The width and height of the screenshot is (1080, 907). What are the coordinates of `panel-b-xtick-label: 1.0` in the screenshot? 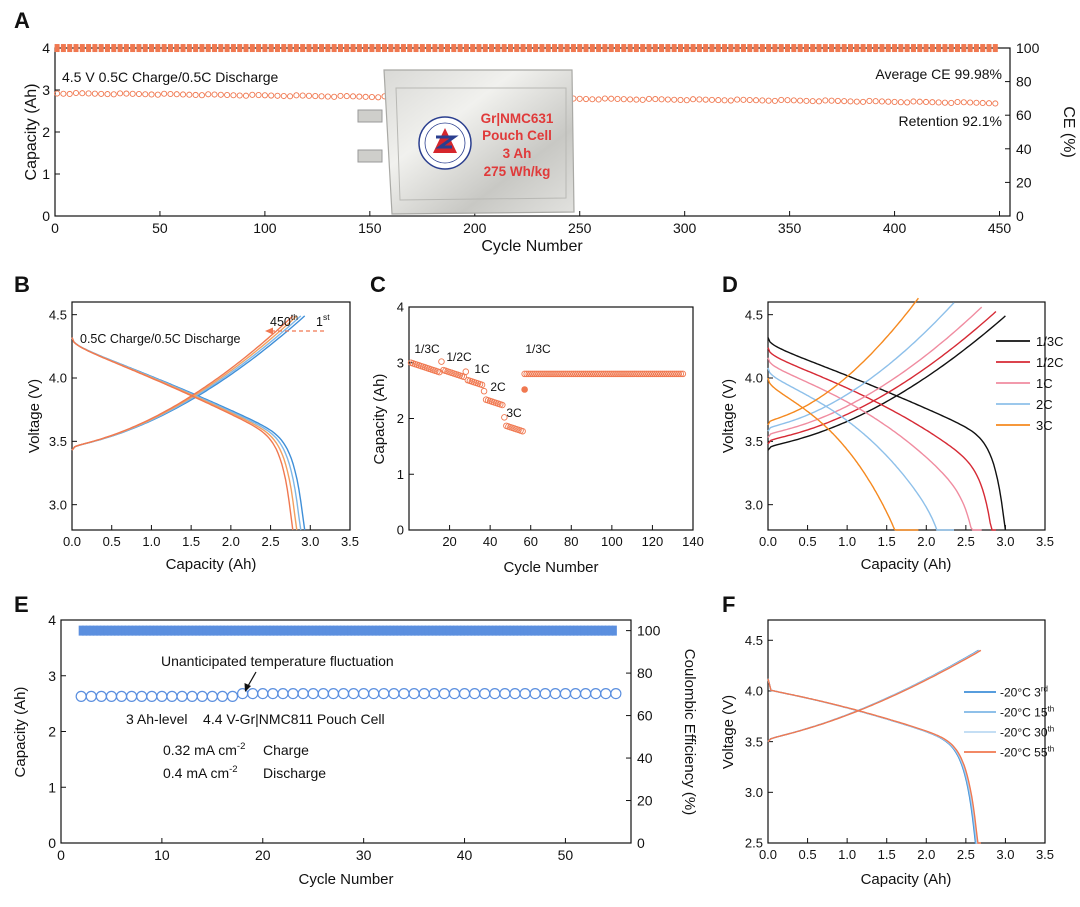 It's located at (151, 541).